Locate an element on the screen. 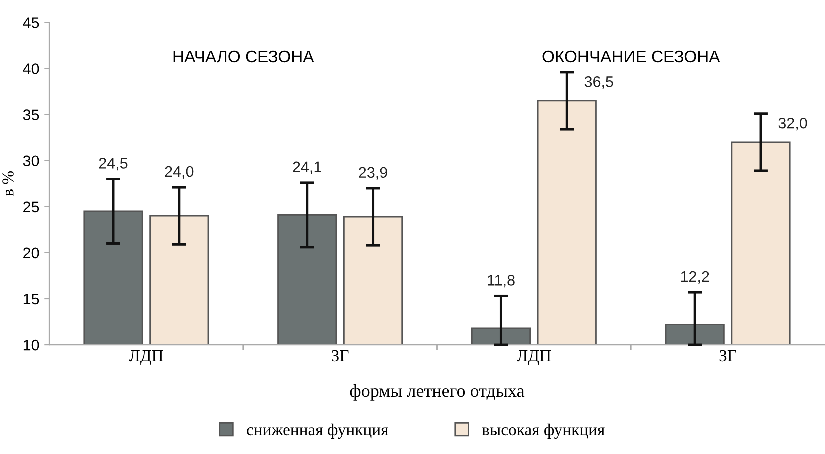 This screenshot has width=825, height=454. y-tick-label: 10 is located at coordinates (32, 345).